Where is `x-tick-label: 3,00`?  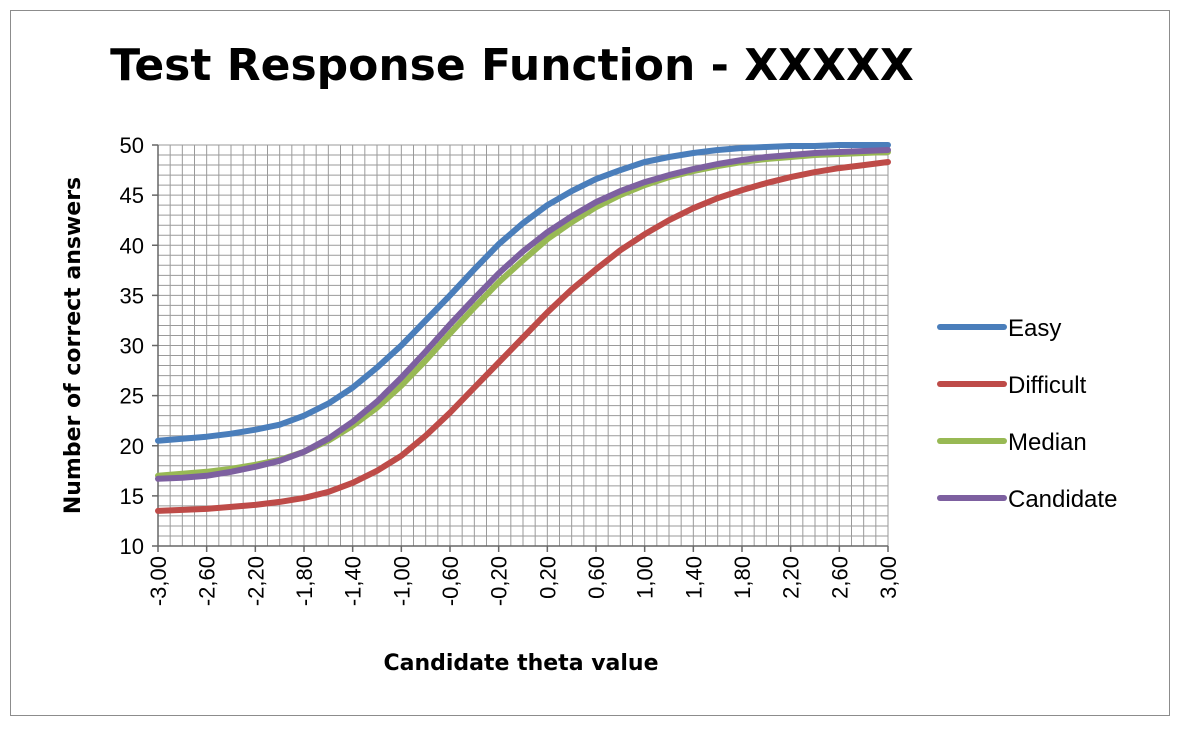 x-tick-label: 3,00 is located at coordinates (888, 577).